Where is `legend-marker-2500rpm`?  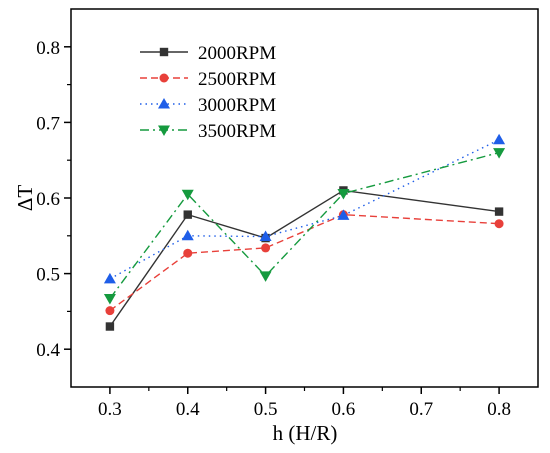
legend-marker-2500rpm is located at coordinates (164, 78).